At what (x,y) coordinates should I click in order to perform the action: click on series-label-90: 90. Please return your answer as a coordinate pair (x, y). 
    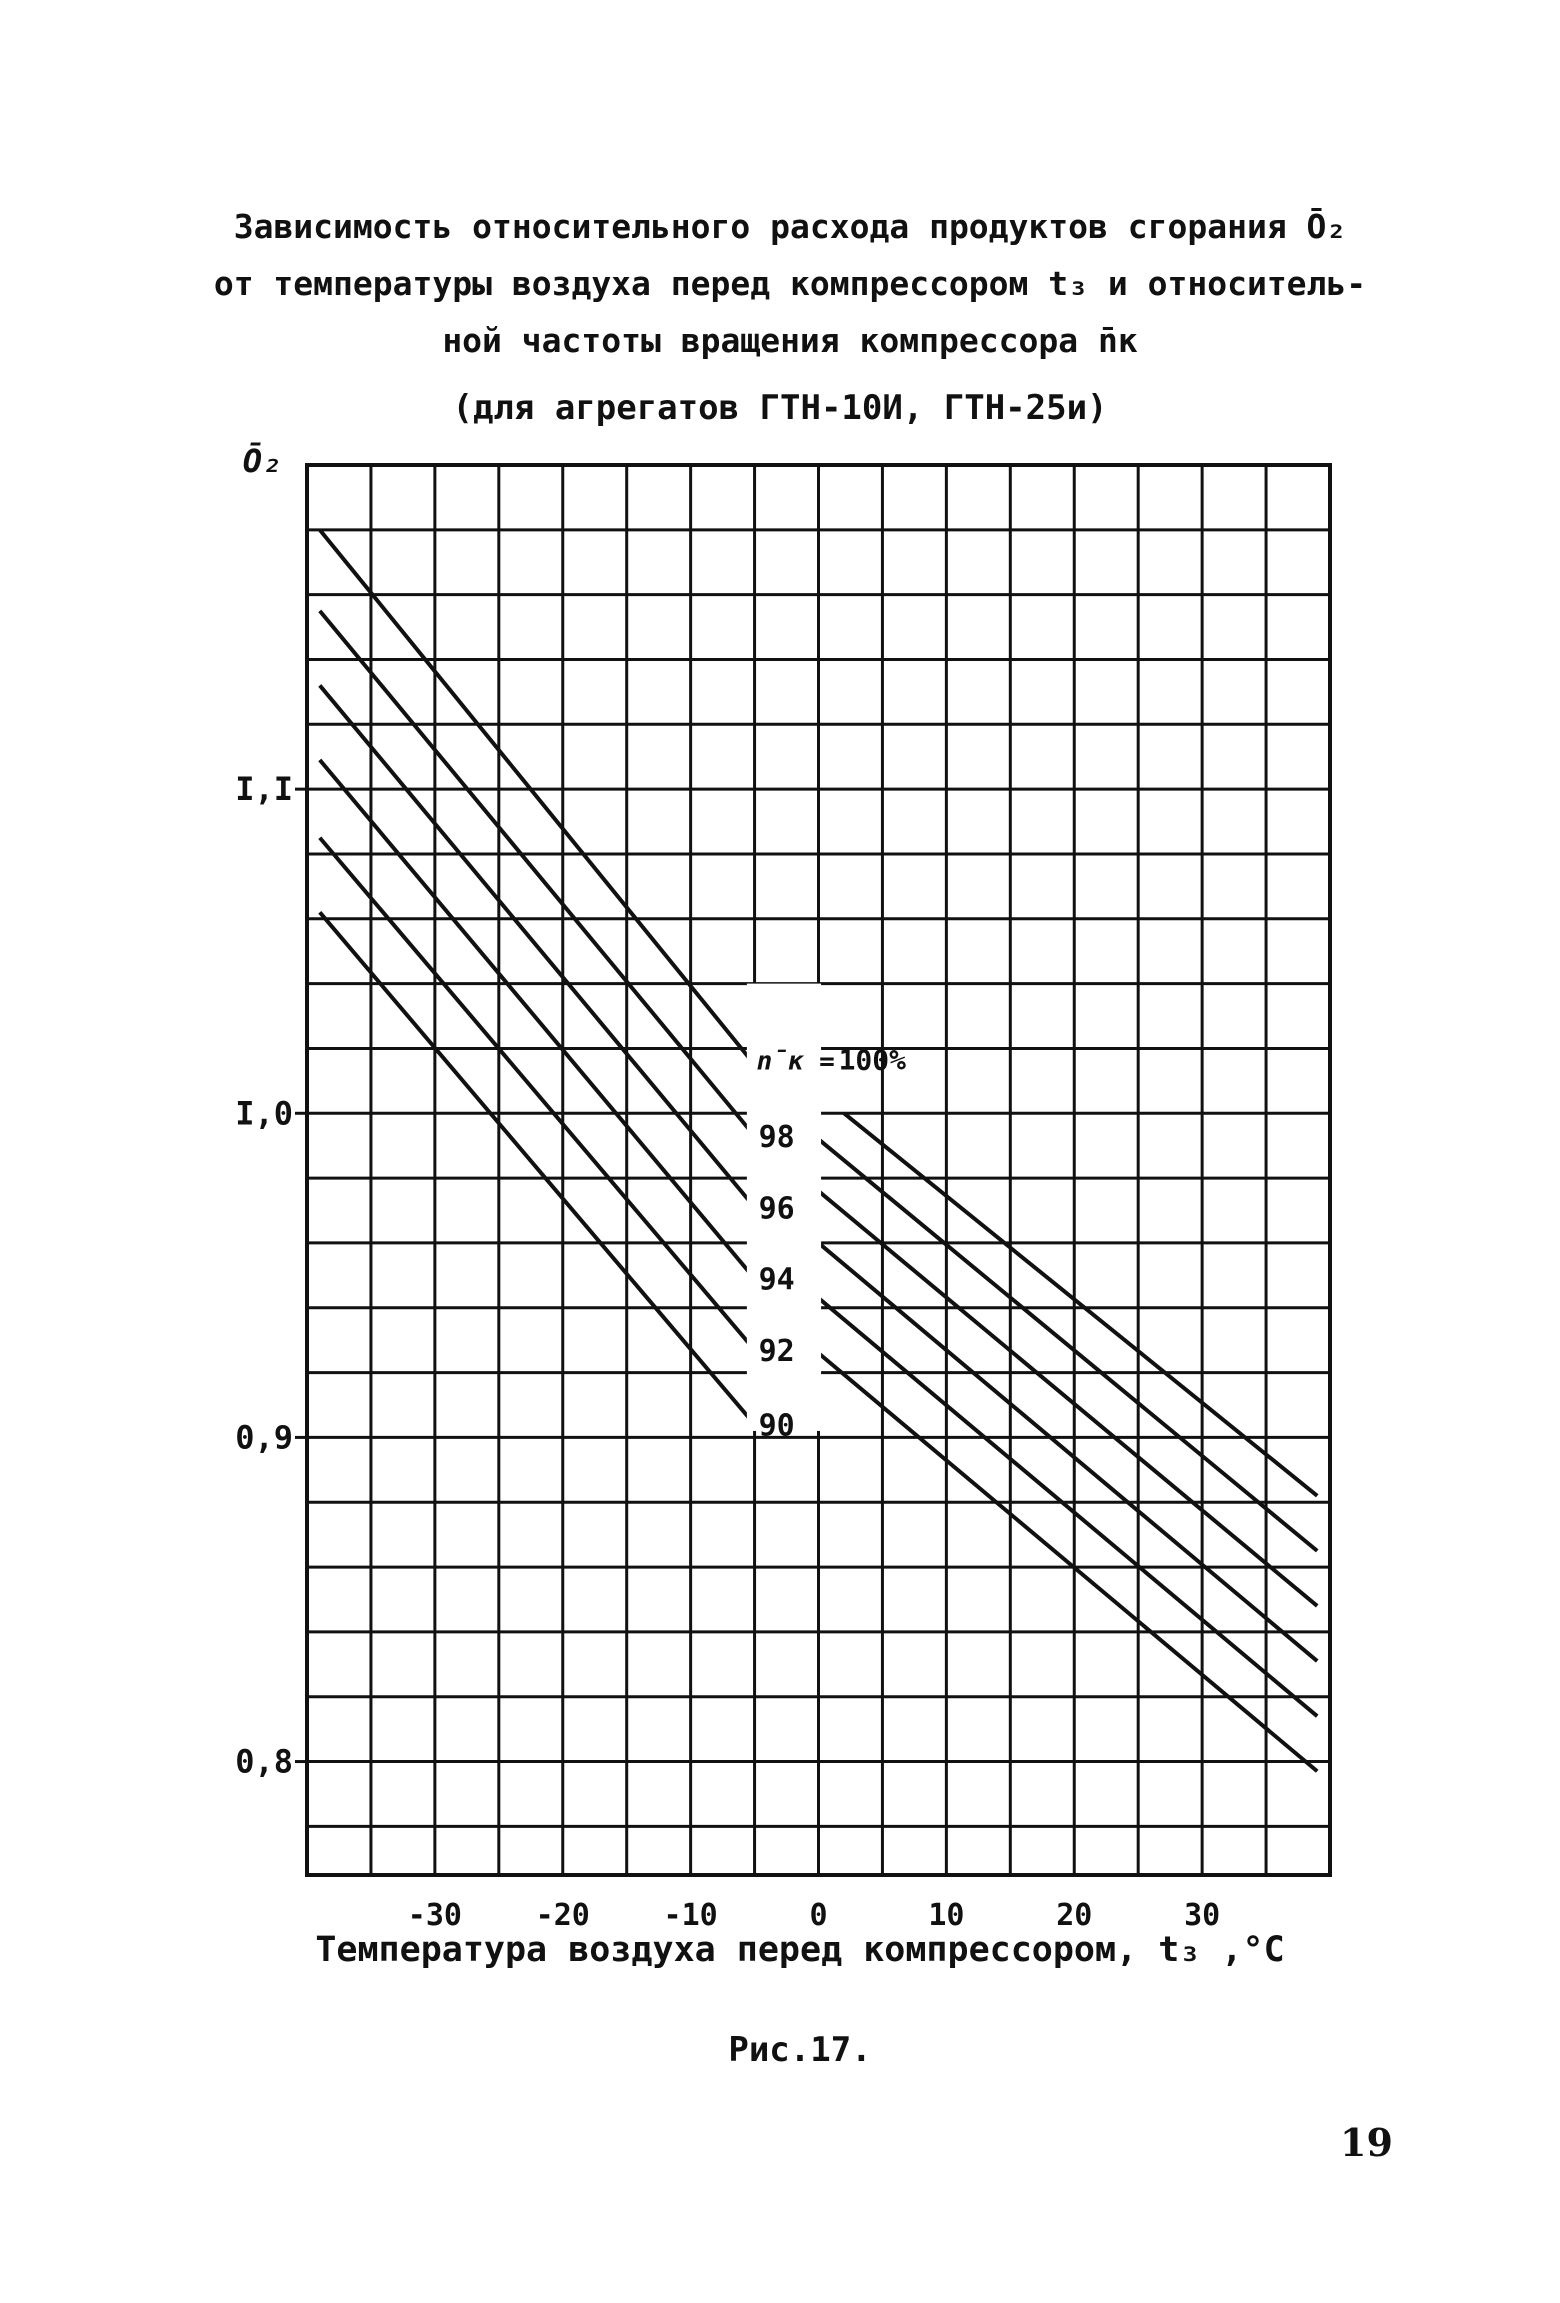
    Looking at the image, I should click on (777, 1425).